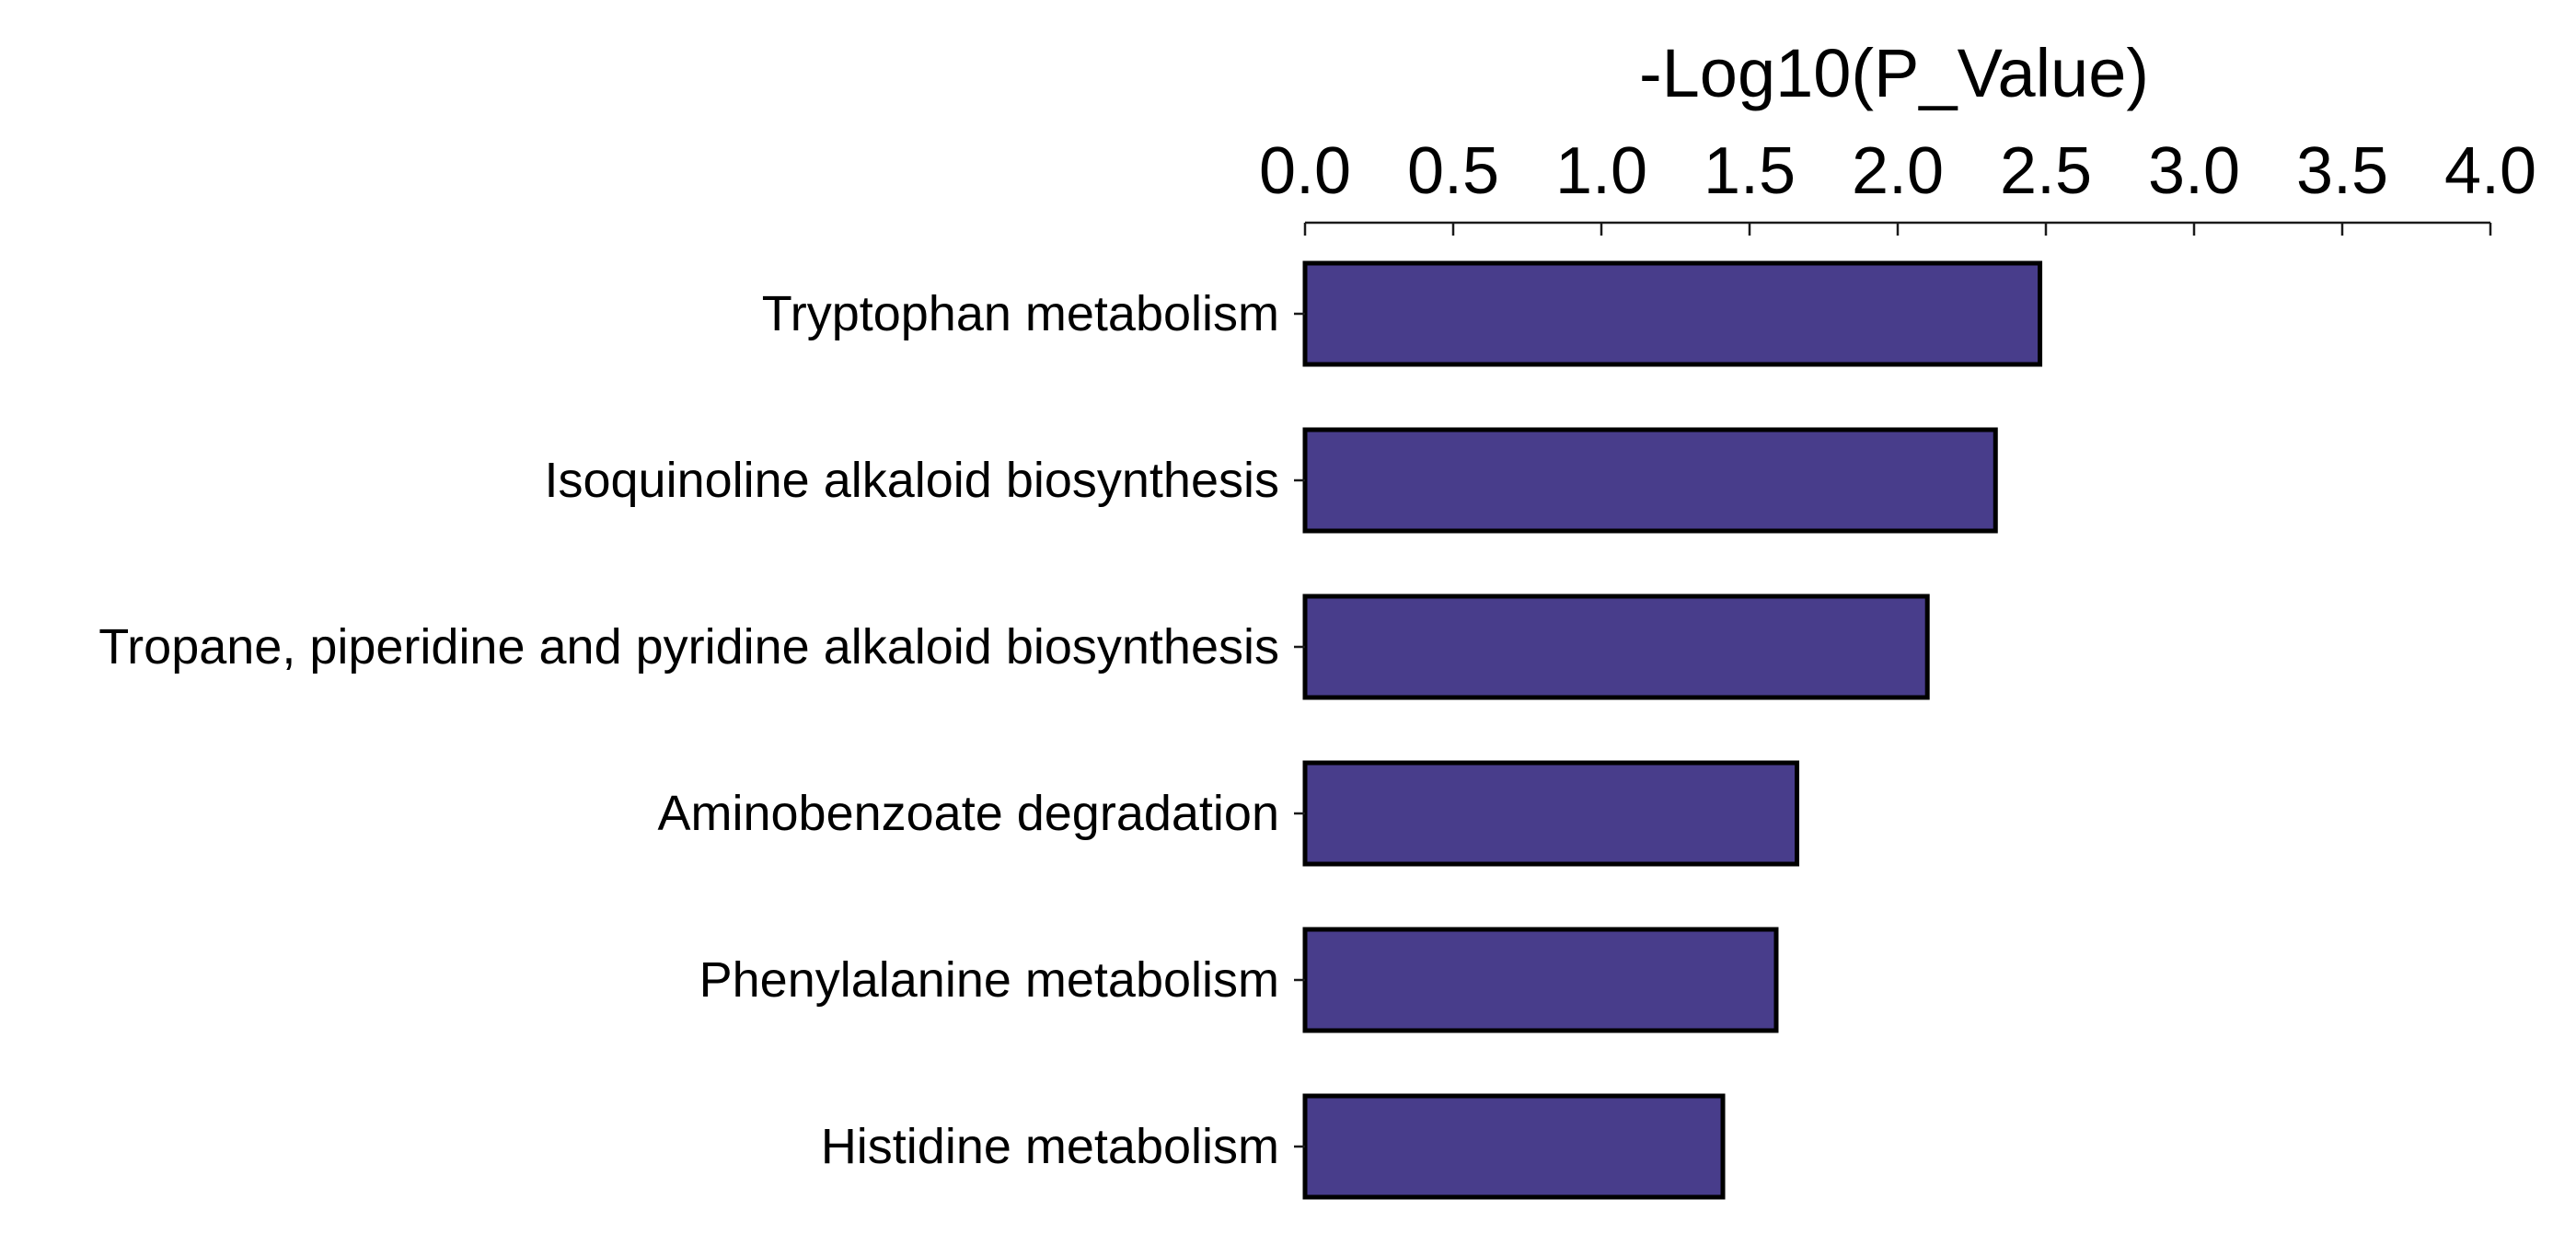 This screenshot has width=2576, height=1245. What do you see at coordinates (1898, 171) in the screenshot?
I see `x-tick-label: 2.0` at bounding box center [1898, 171].